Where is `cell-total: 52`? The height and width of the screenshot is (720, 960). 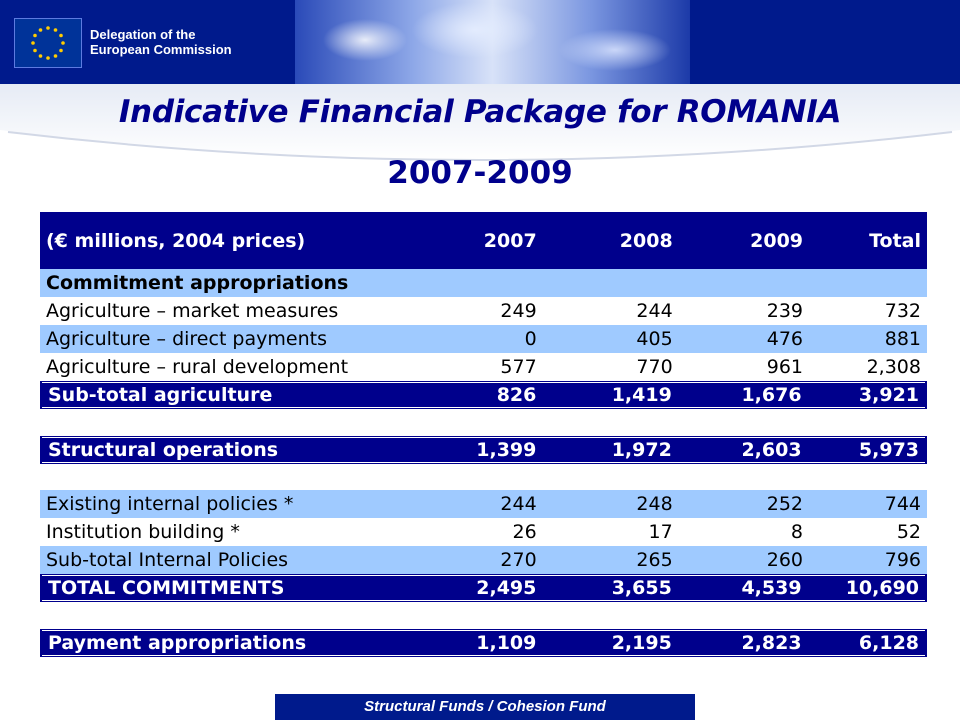 cell-total: 52 is located at coordinates (908, 532).